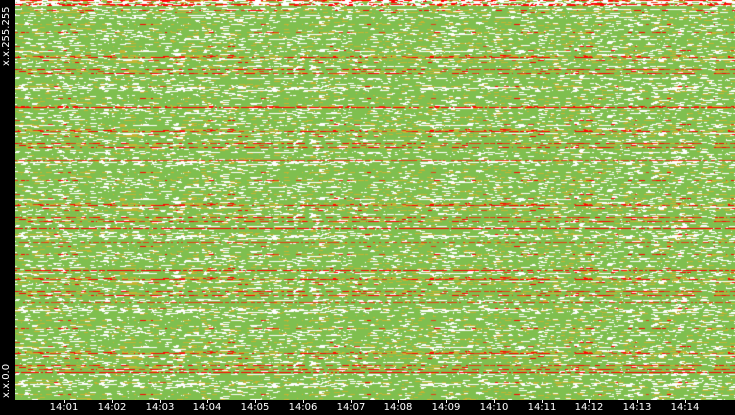 The width and height of the screenshot is (735, 415). What do you see at coordinates (7, 200) in the screenshot?
I see `y-axis: x.x.255.255 x.x.0.0` at bounding box center [7, 200].